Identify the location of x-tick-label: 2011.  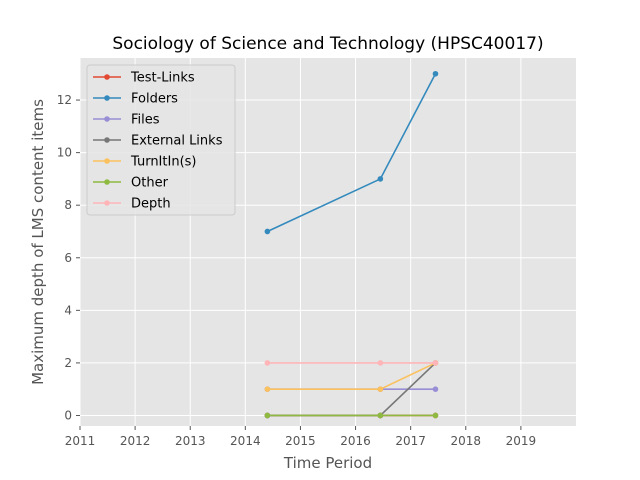
(80, 441).